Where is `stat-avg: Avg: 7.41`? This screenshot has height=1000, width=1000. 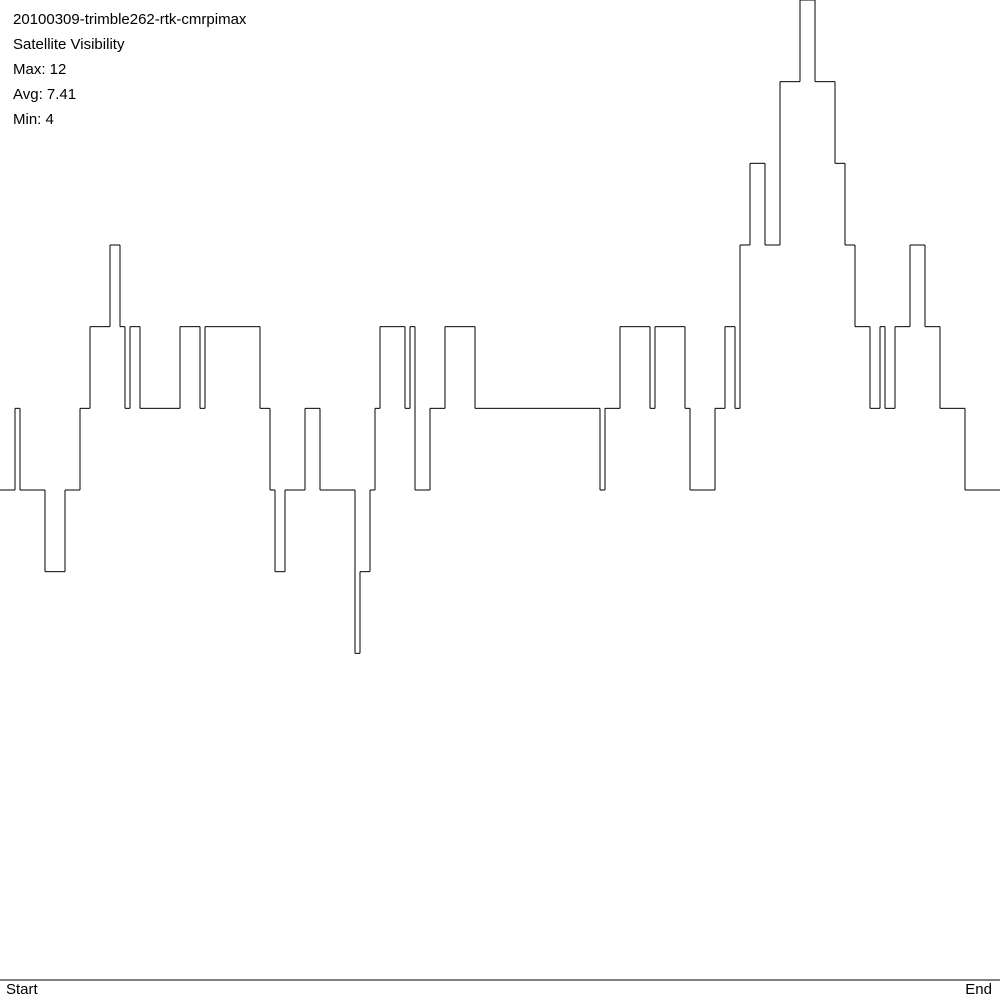
stat-avg: Avg: 7.41 is located at coordinates (44, 94).